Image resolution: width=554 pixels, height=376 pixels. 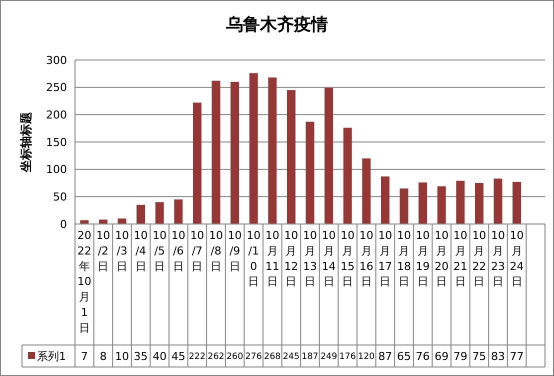 I want to click on data-label: 69, so click(x=441, y=356).